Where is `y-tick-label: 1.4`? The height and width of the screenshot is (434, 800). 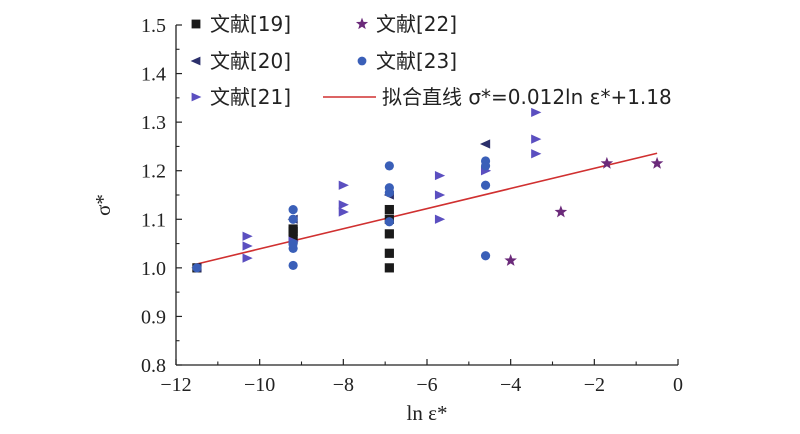
y-tick-label: 1.4 is located at coordinates (153, 75).